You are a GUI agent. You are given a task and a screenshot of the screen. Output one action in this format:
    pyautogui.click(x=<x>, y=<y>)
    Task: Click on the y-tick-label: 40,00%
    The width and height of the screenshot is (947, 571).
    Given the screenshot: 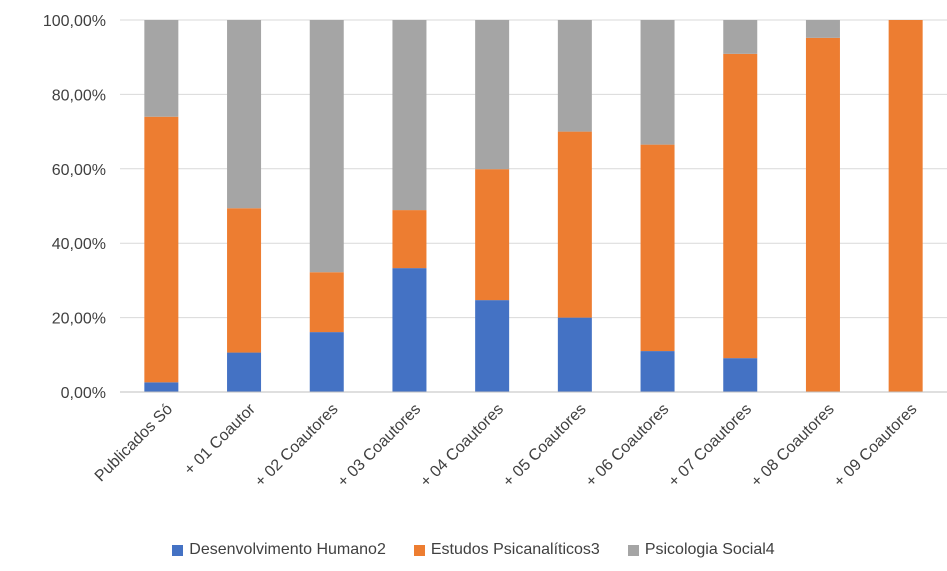 What is the action you would take?
    pyautogui.click(x=79, y=244)
    